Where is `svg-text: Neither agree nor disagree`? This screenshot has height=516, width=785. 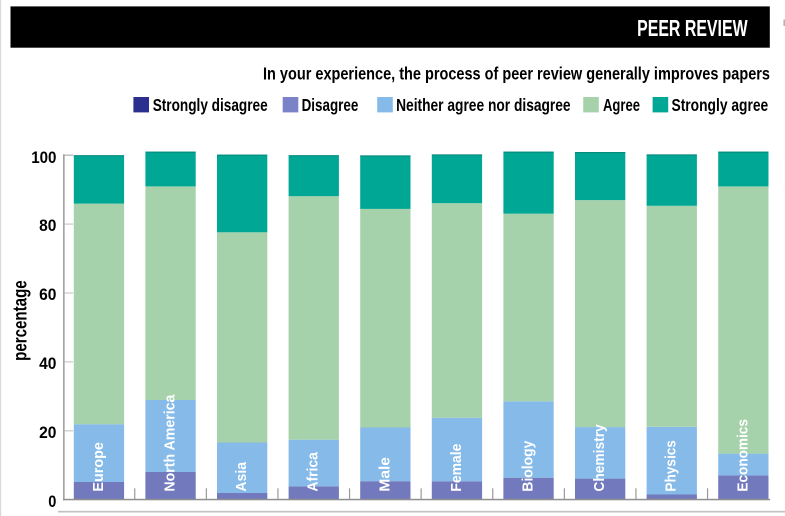
svg-text: Neither agree nor disagree is located at coordinates (483, 105).